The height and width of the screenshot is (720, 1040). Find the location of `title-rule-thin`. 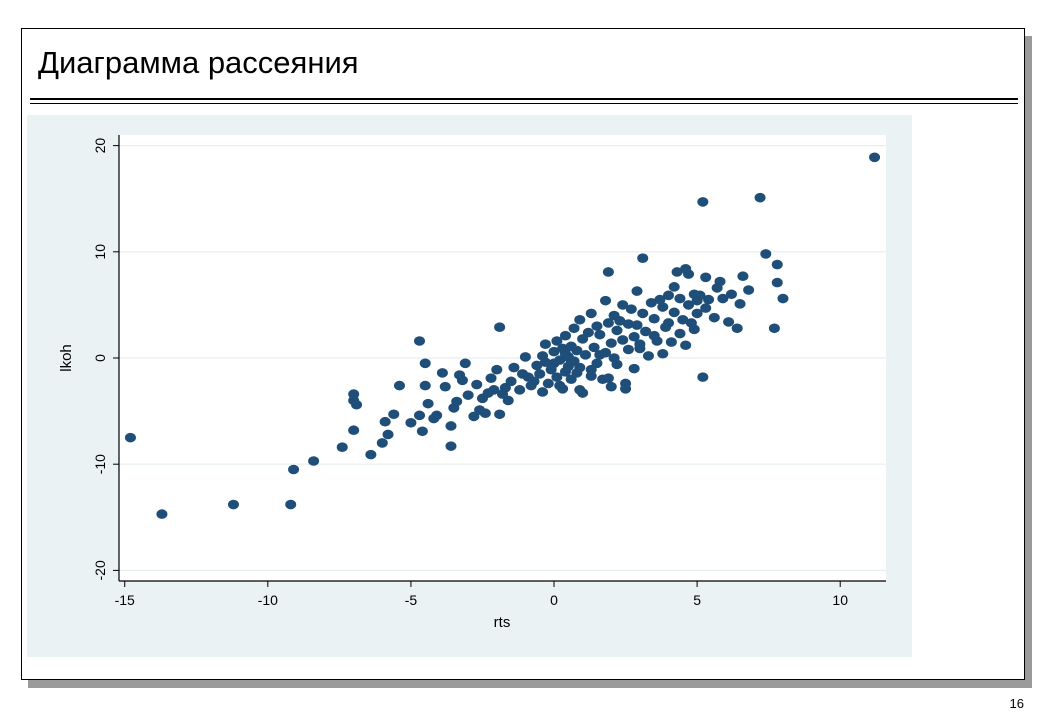

title-rule-thin is located at coordinates (524, 103).